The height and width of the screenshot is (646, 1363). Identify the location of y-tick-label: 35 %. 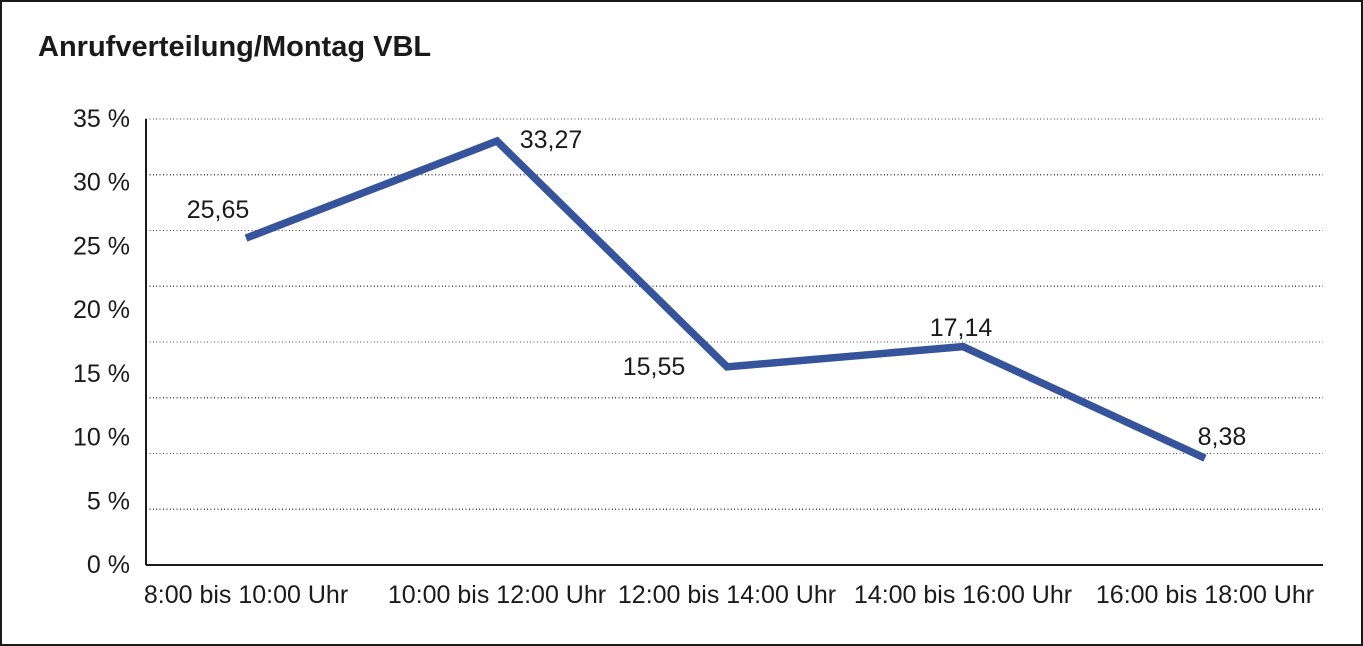
(101, 119).